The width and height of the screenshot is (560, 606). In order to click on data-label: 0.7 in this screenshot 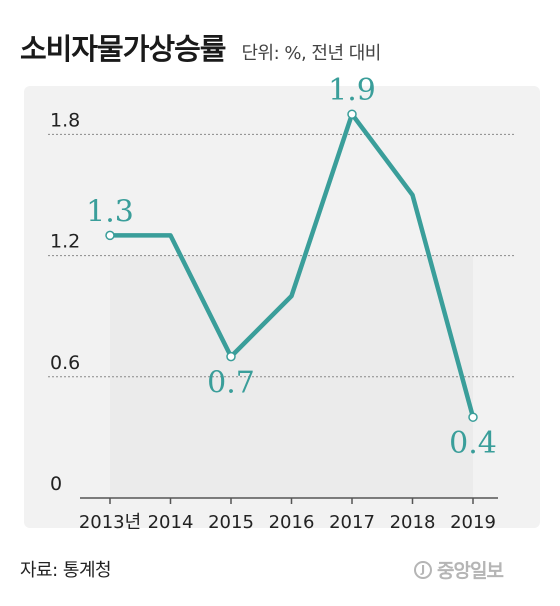, I will do `click(231, 383)`.